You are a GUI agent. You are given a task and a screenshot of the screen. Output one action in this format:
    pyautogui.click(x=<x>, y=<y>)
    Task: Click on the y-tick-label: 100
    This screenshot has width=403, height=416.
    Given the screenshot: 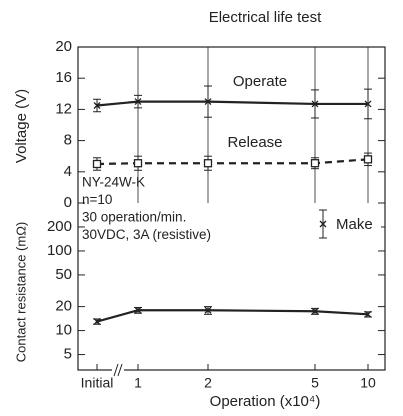 What is the action you would take?
    pyautogui.click(x=59, y=250)
    